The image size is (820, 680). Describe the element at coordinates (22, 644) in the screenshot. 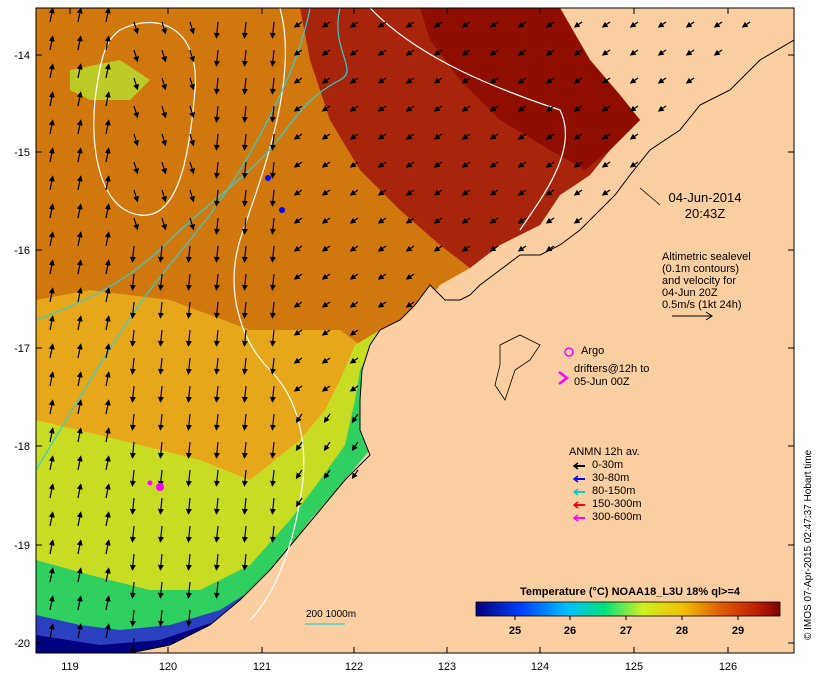

I see `y-tick-label: -20` at that location.